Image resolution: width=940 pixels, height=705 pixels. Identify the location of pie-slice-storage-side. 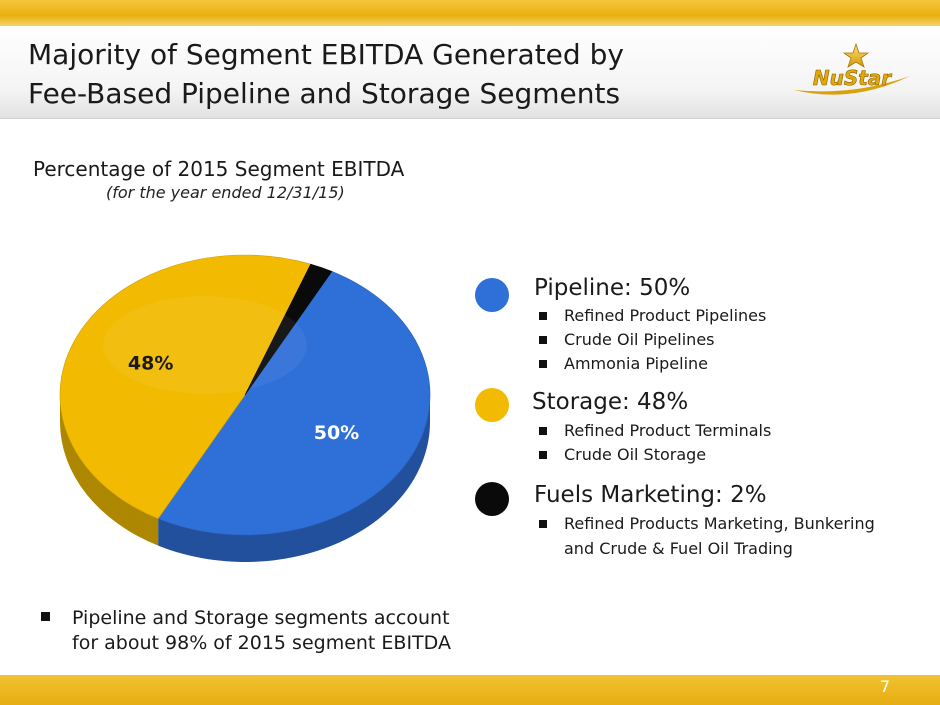
(109, 470).